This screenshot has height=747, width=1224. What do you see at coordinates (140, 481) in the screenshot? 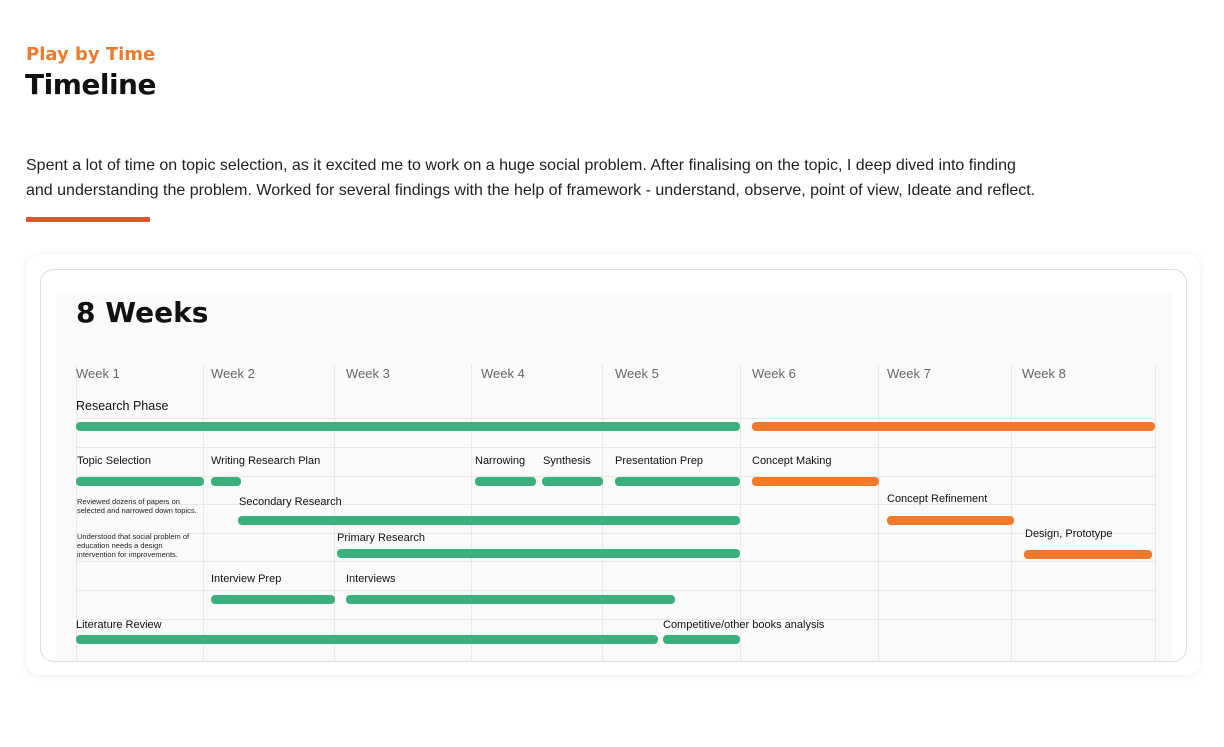
I see `task-bar-topic-selection` at bounding box center [140, 481].